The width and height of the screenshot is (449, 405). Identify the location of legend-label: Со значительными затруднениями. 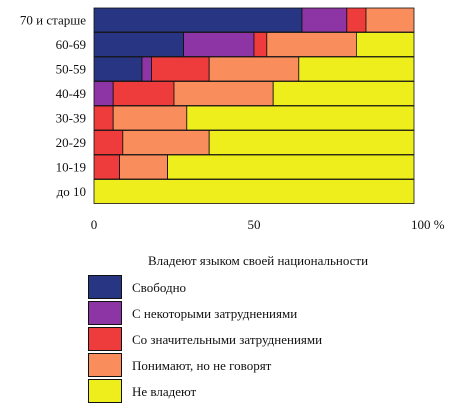
(227, 339).